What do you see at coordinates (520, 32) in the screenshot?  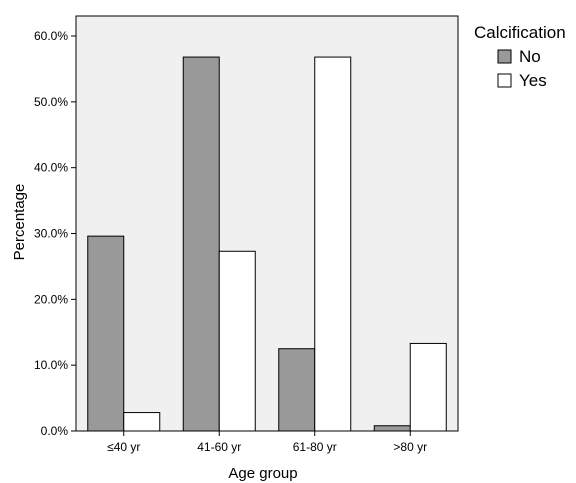 I see `legend-title: Calcification` at bounding box center [520, 32].